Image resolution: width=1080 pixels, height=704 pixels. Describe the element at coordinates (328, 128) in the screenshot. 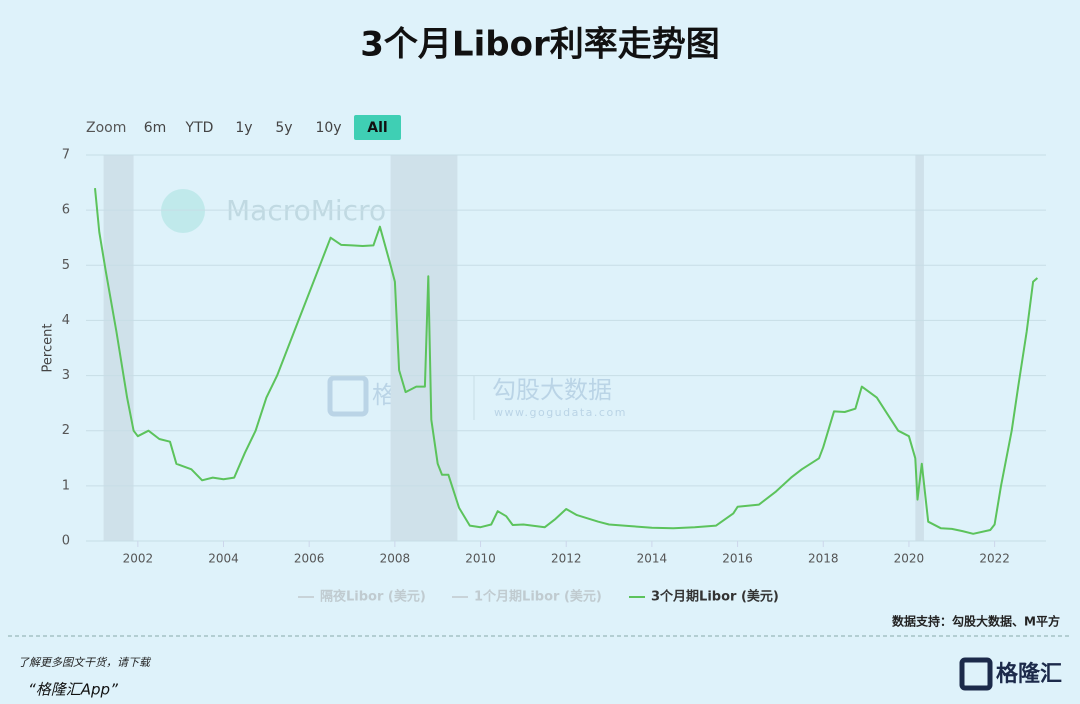

I see `range-button: 10y` at that location.